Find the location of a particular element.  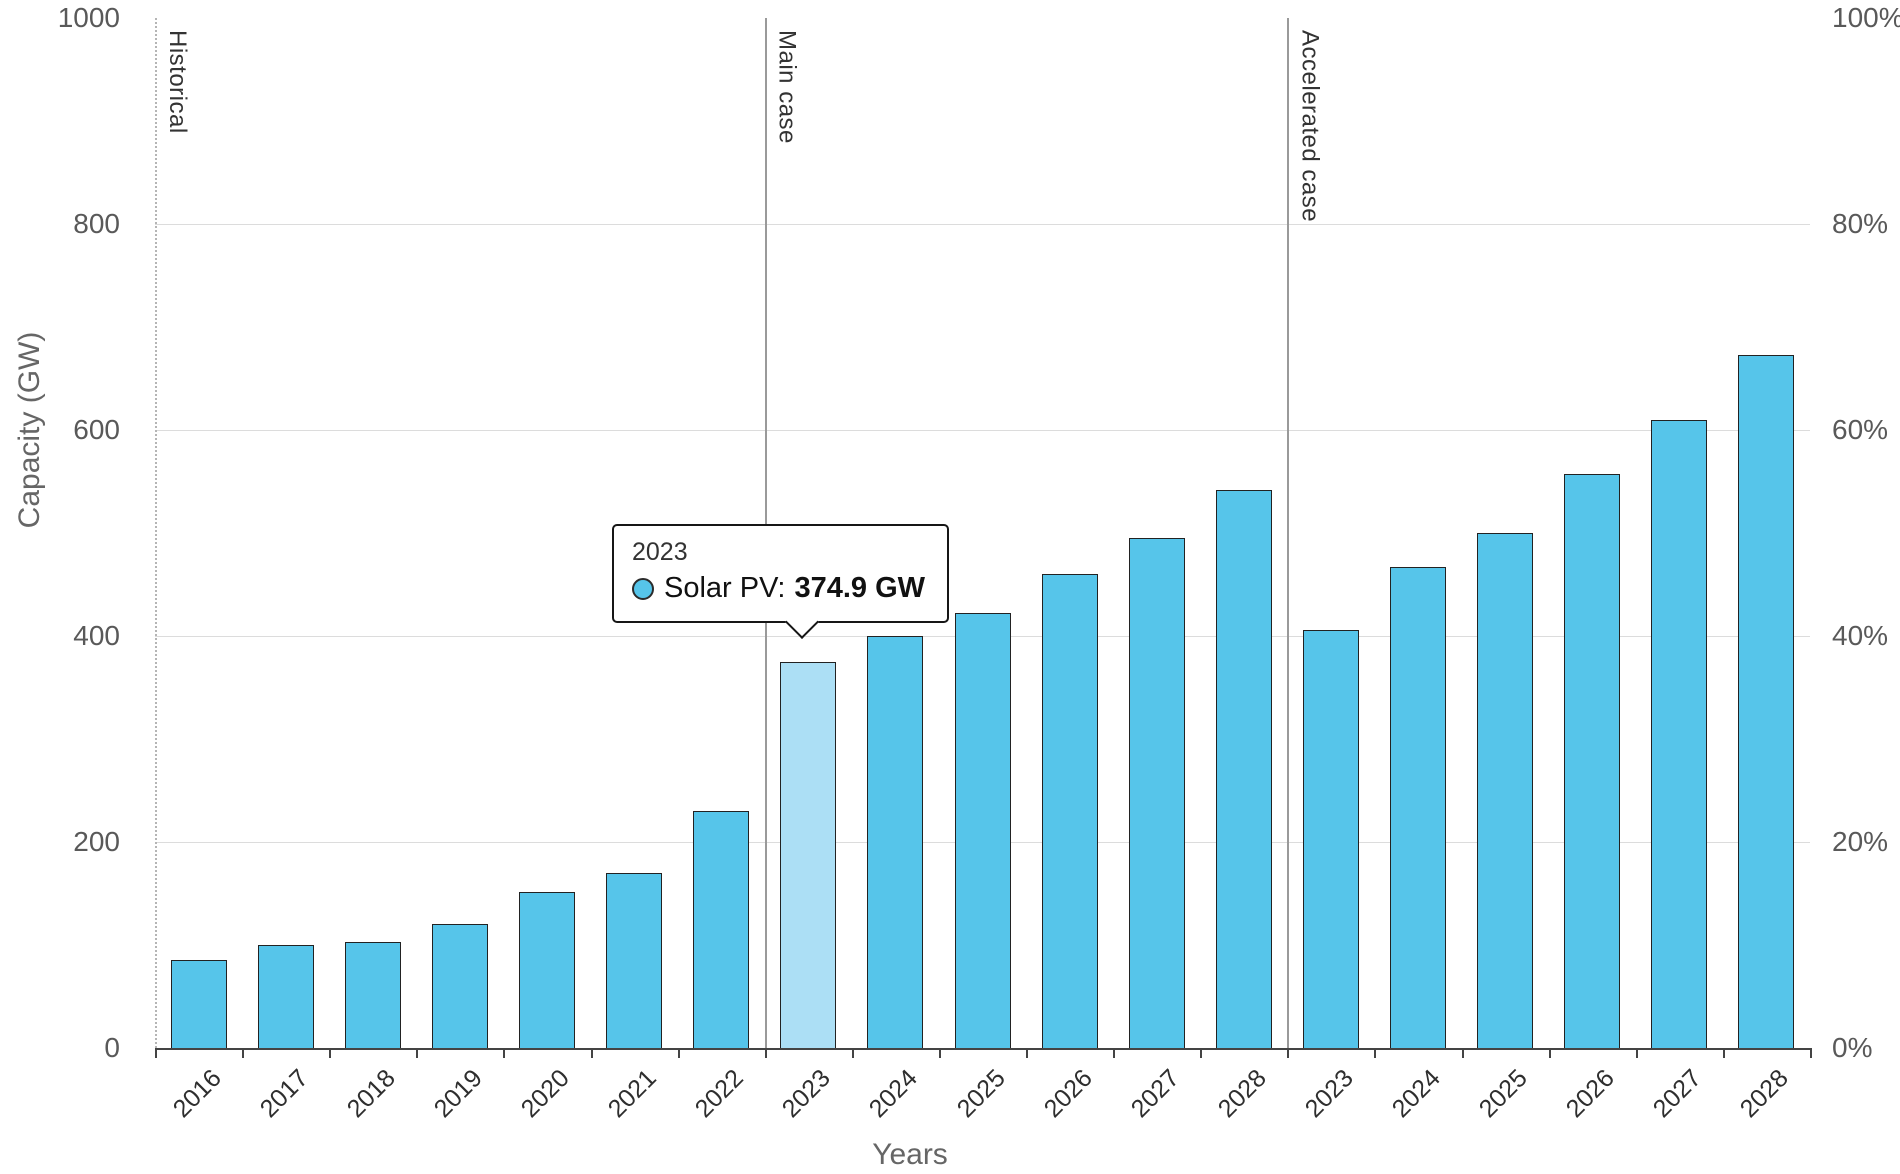

section-label: Accelerated case is located at coordinates (1310, 126).